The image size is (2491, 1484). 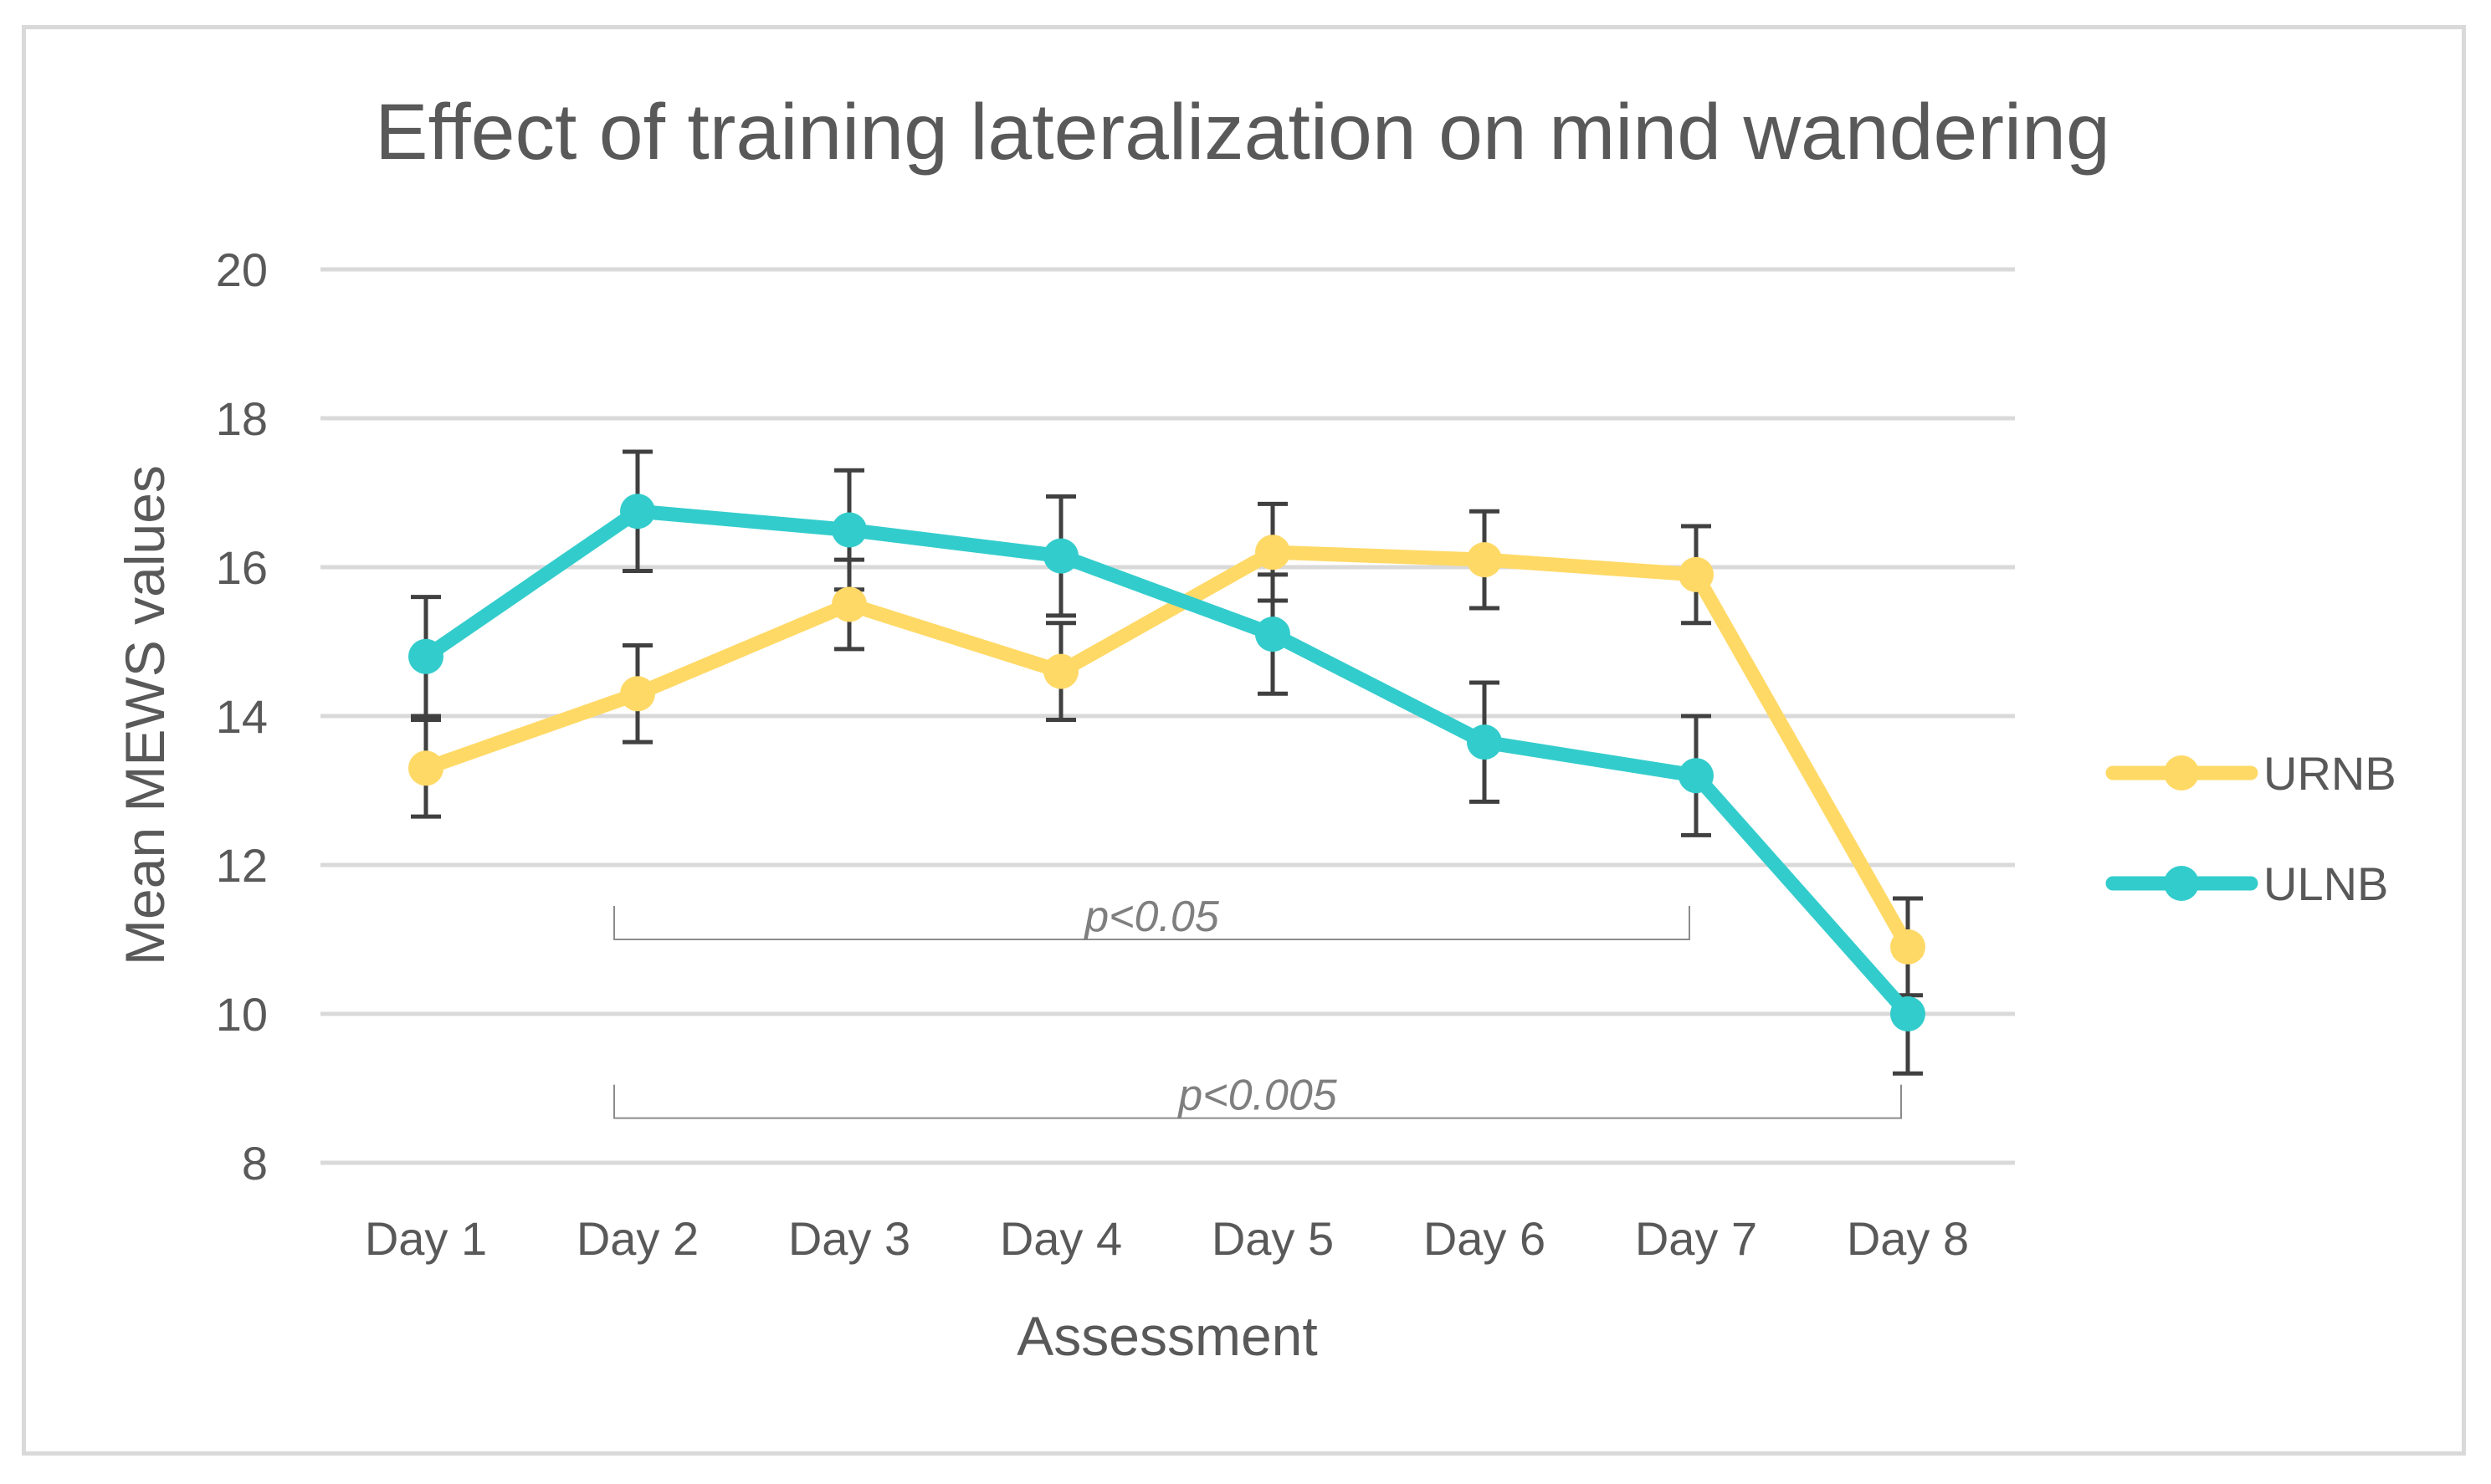 I want to click on x-tick-label: Day 3, so click(x=849, y=1238).